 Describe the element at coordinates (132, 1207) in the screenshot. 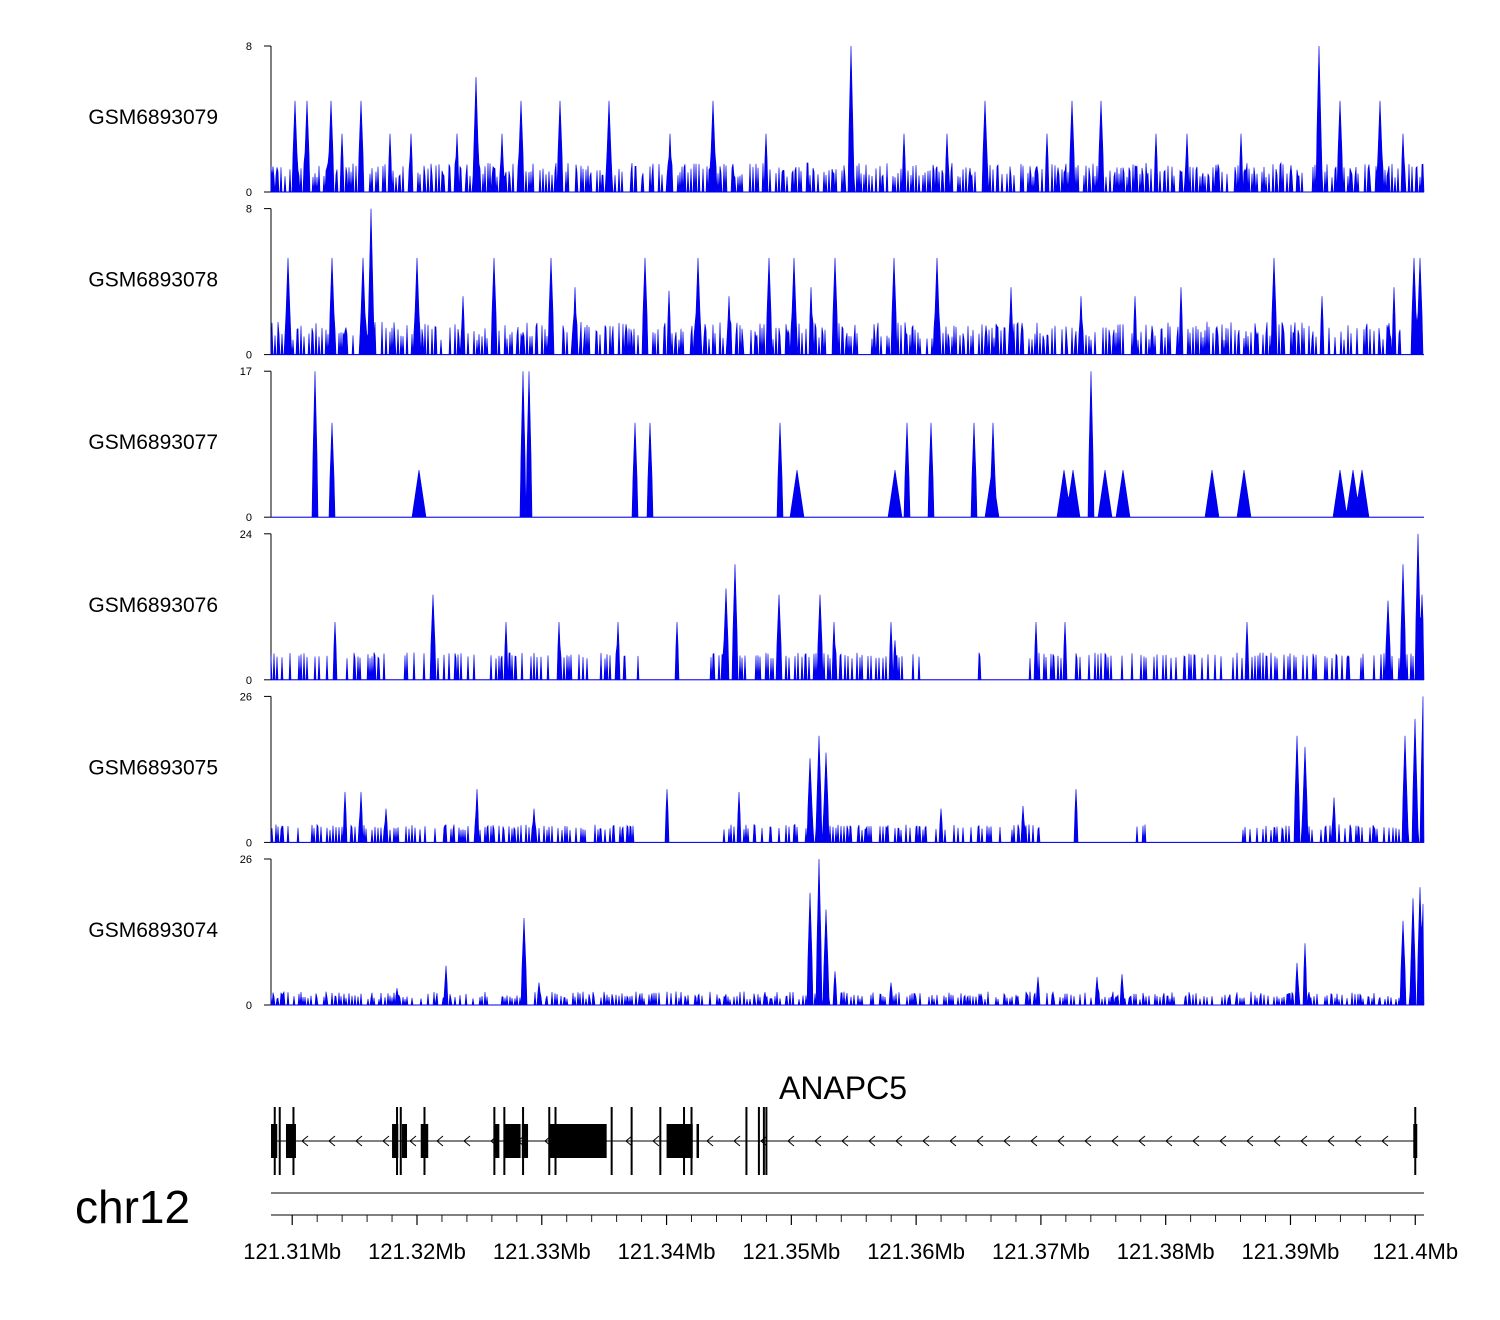

I see `chromosome-label: chr12` at that location.